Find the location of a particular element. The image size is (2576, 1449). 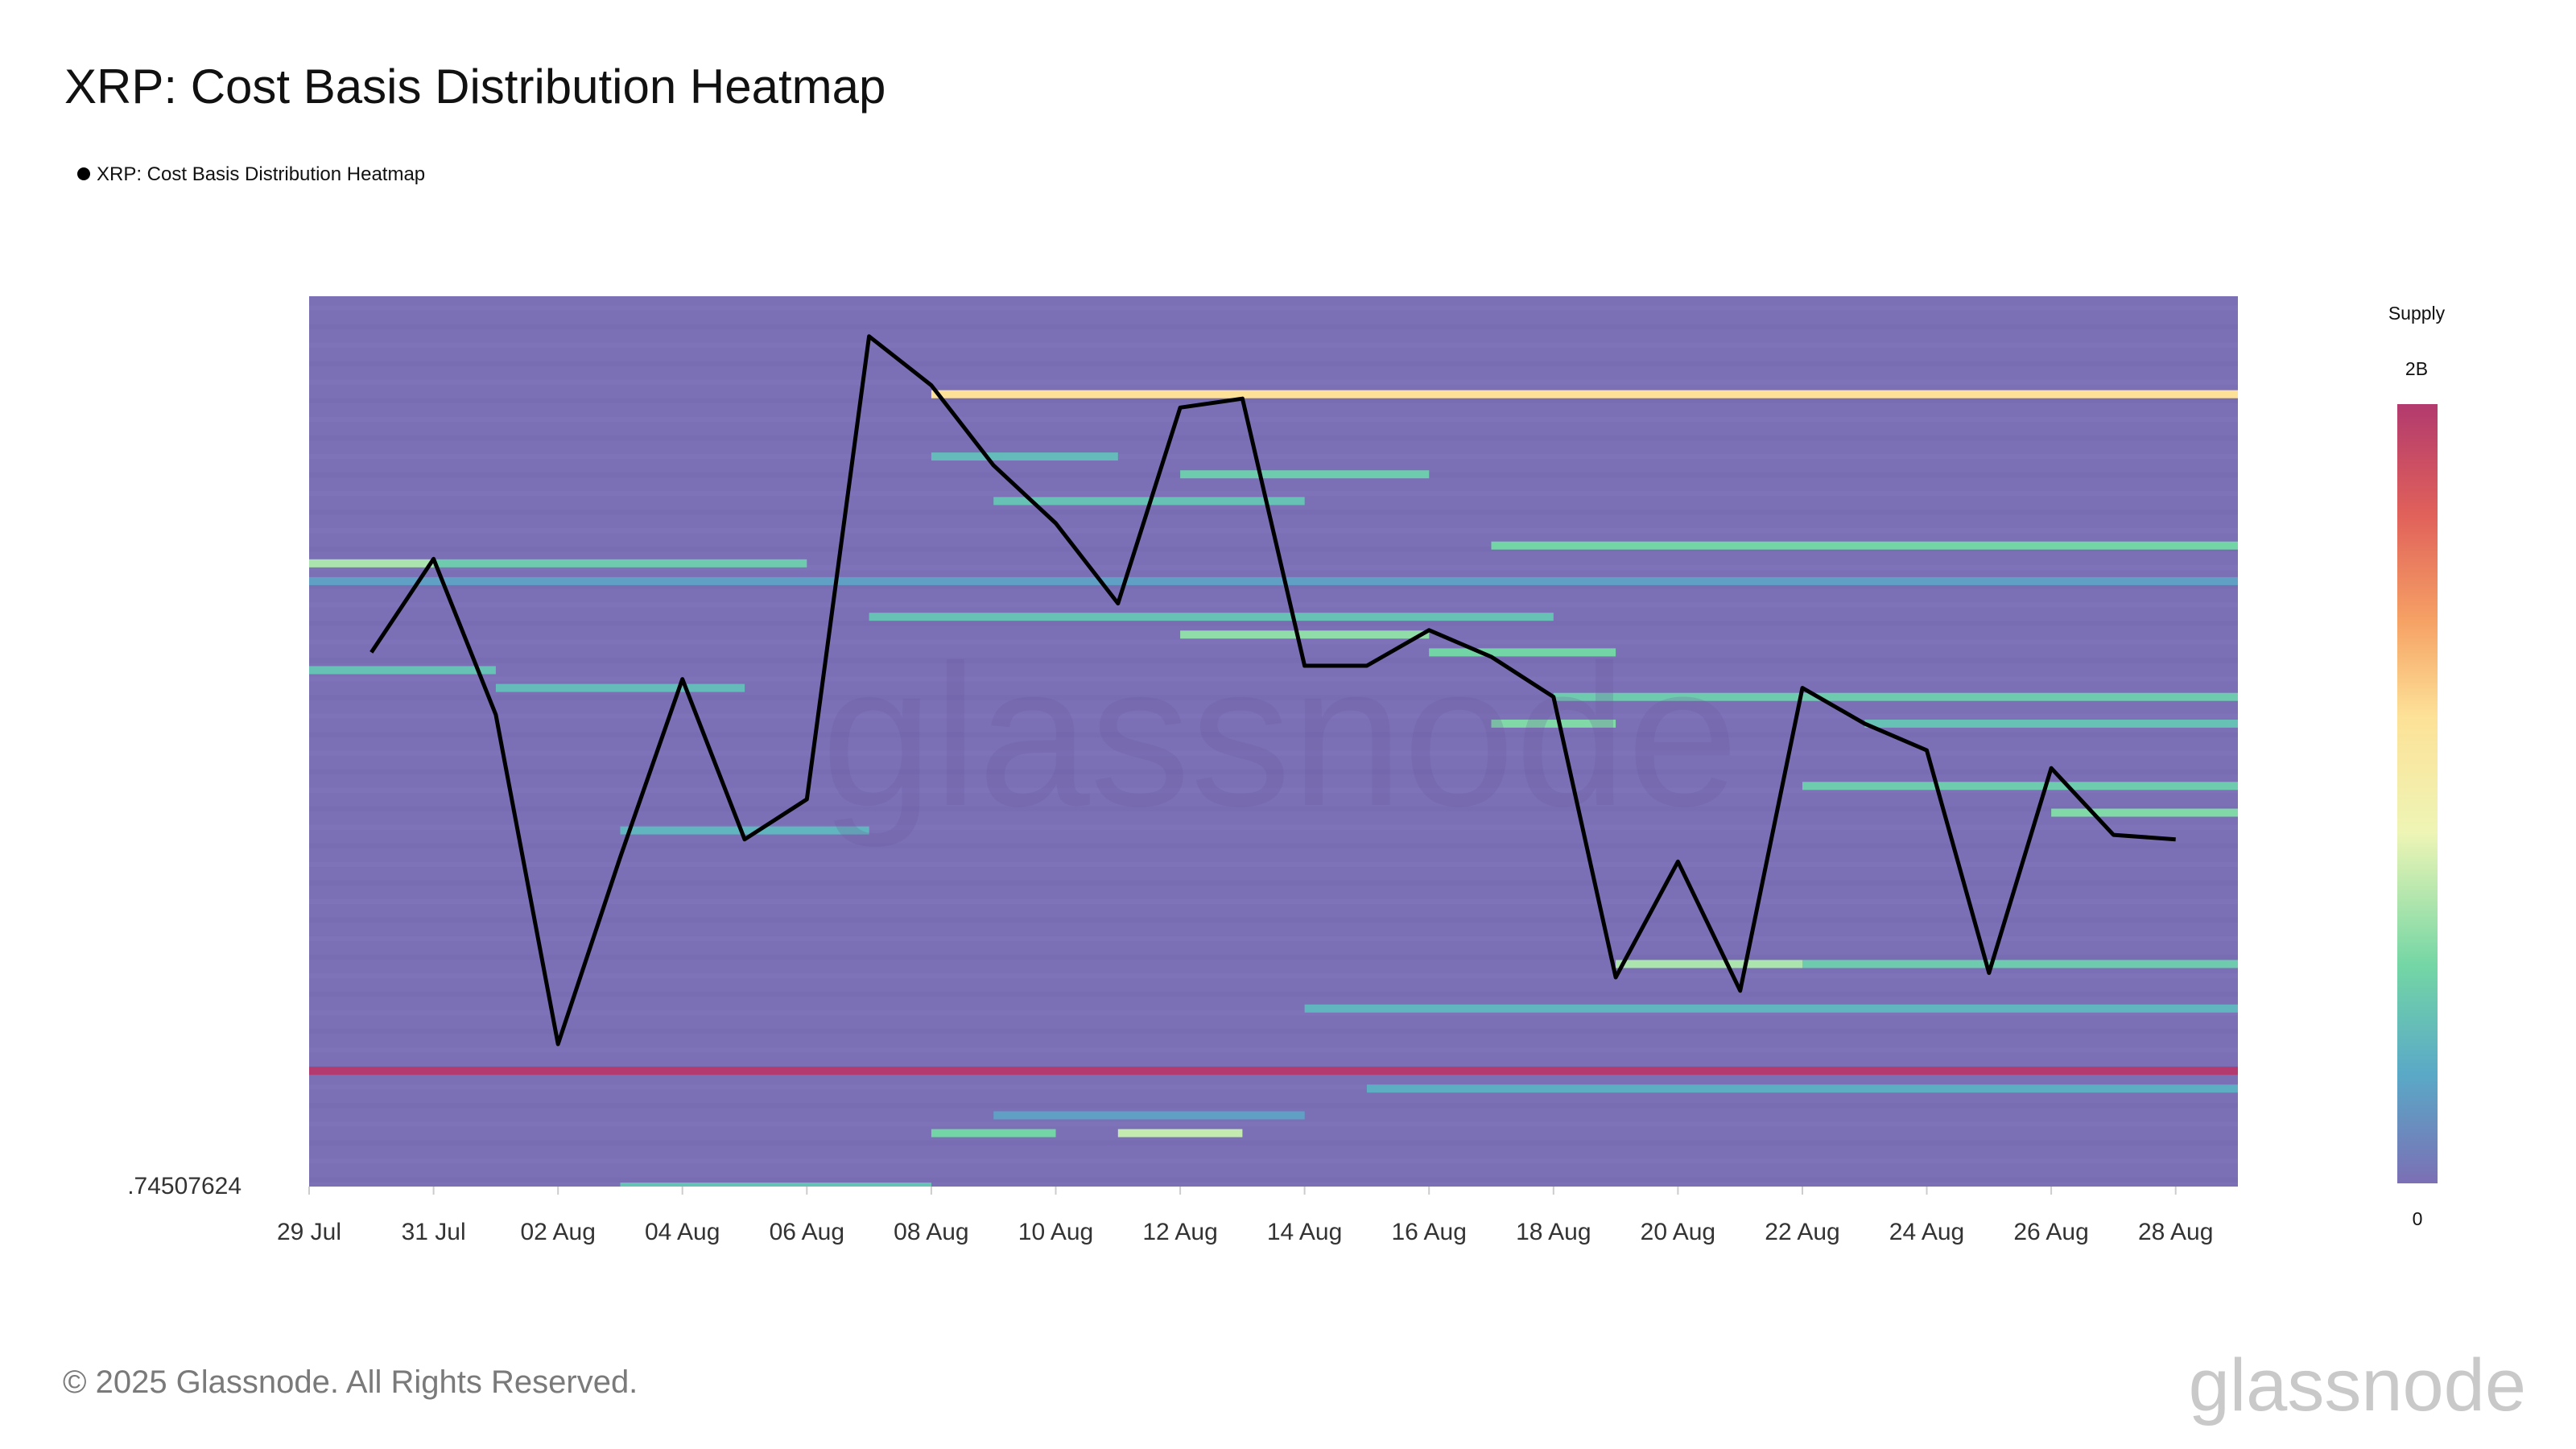

x-tick-label: 22 Aug is located at coordinates (1802, 1232).